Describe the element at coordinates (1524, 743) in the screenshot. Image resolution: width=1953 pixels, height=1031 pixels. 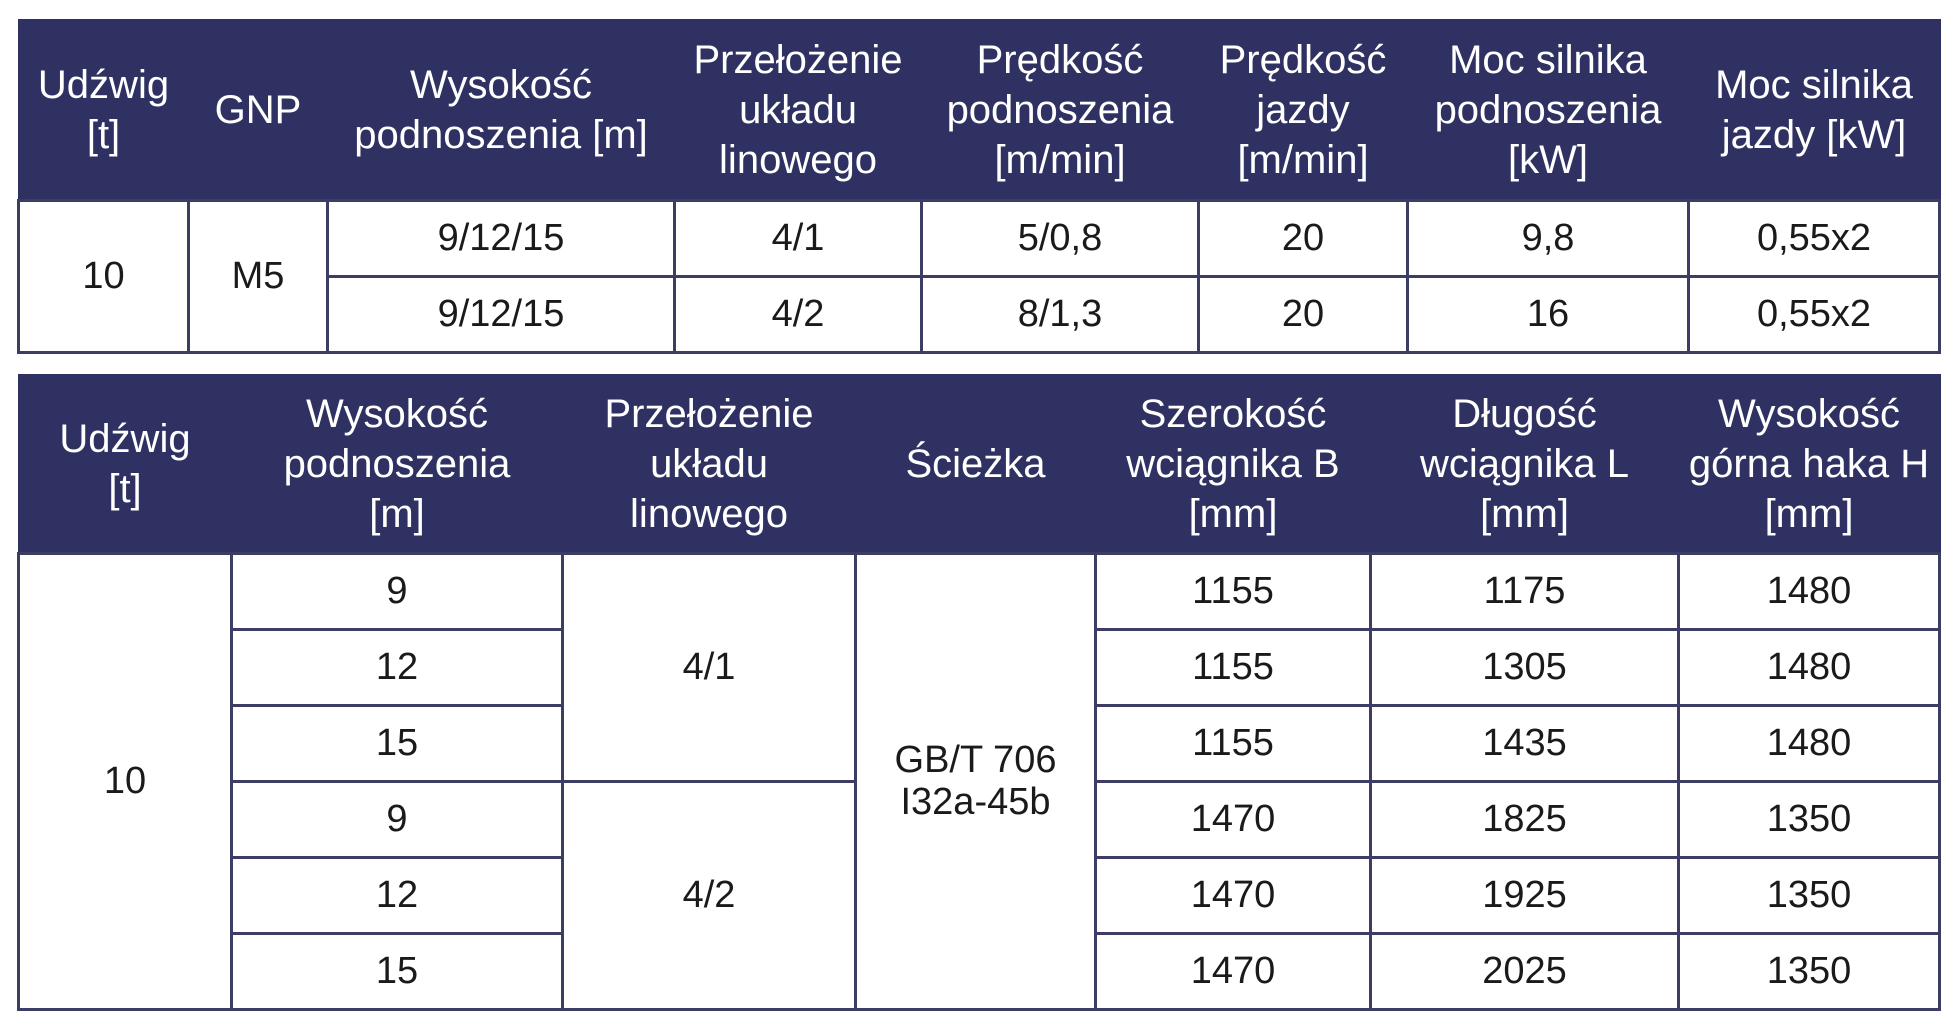
I see `length-l-cell: 1435` at that location.